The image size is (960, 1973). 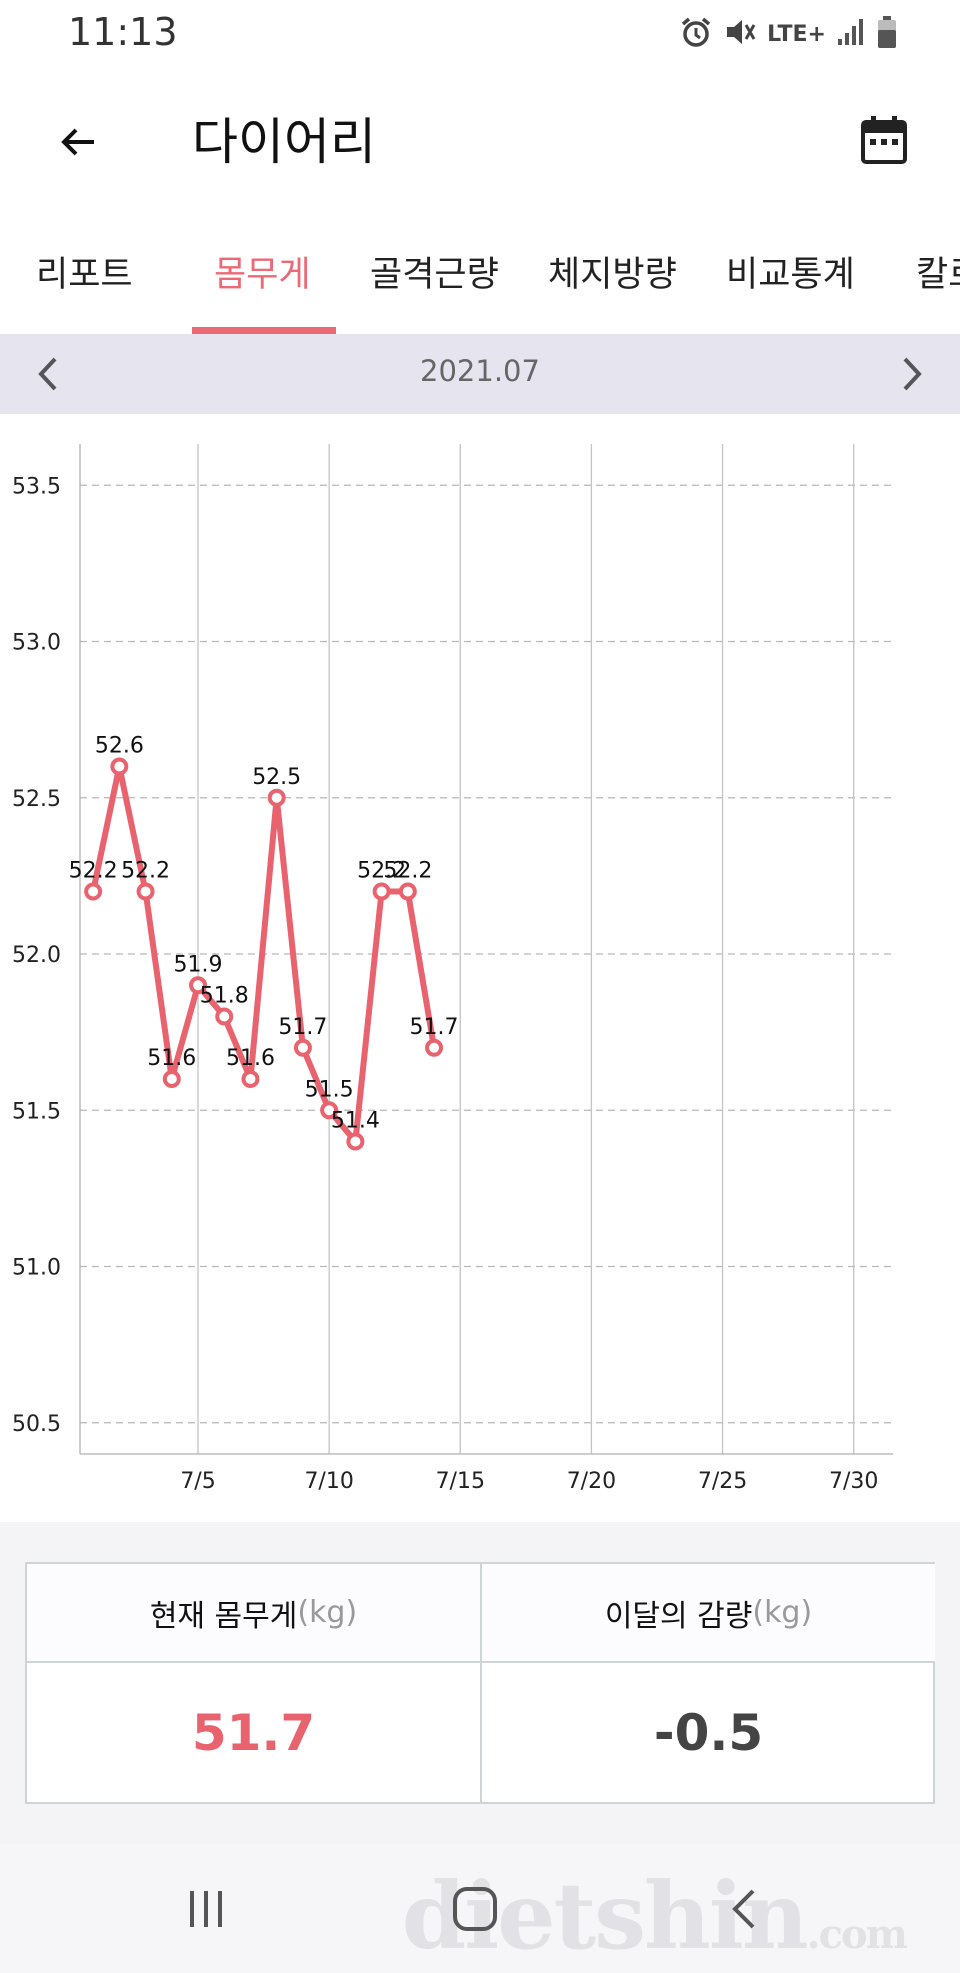 What do you see at coordinates (262, 275) in the screenshot?
I see `tab-weight: 몸무게` at bounding box center [262, 275].